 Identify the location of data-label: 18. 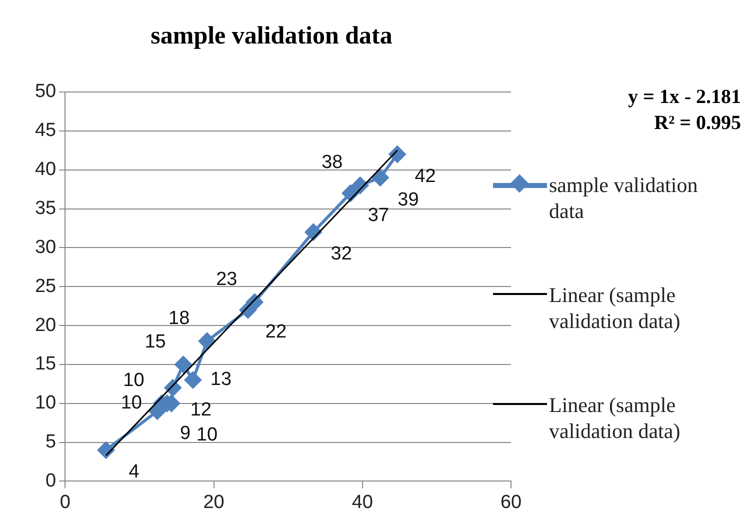
(179, 318).